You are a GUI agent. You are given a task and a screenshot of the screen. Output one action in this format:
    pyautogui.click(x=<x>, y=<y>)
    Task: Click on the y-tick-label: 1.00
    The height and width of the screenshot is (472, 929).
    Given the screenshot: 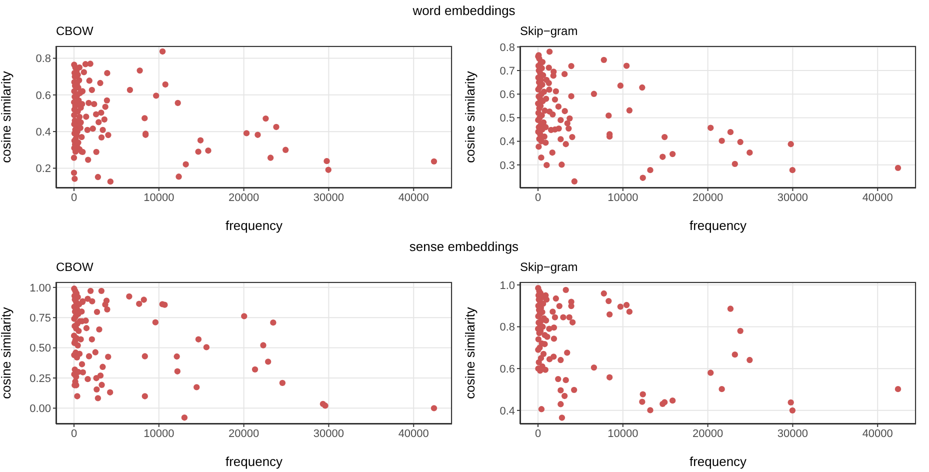 What is the action you would take?
    pyautogui.click(x=40, y=288)
    